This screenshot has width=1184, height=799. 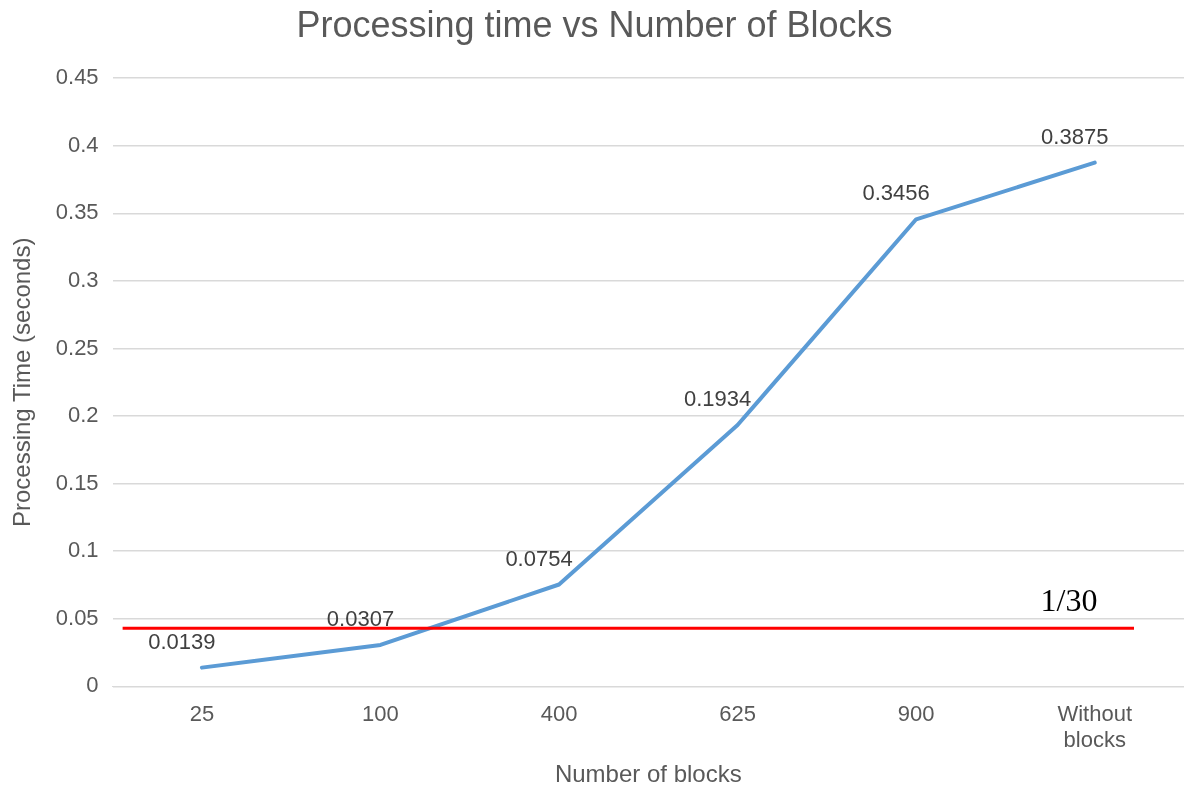 What do you see at coordinates (202, 713) in the screenshot?
I see `x-tick-label: 25` at bounding box center [202, 713].